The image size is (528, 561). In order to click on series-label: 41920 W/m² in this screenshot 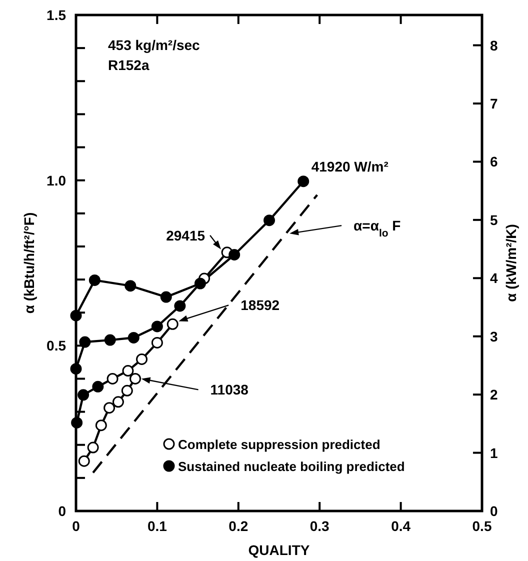, I will do `click(350, 166)`.